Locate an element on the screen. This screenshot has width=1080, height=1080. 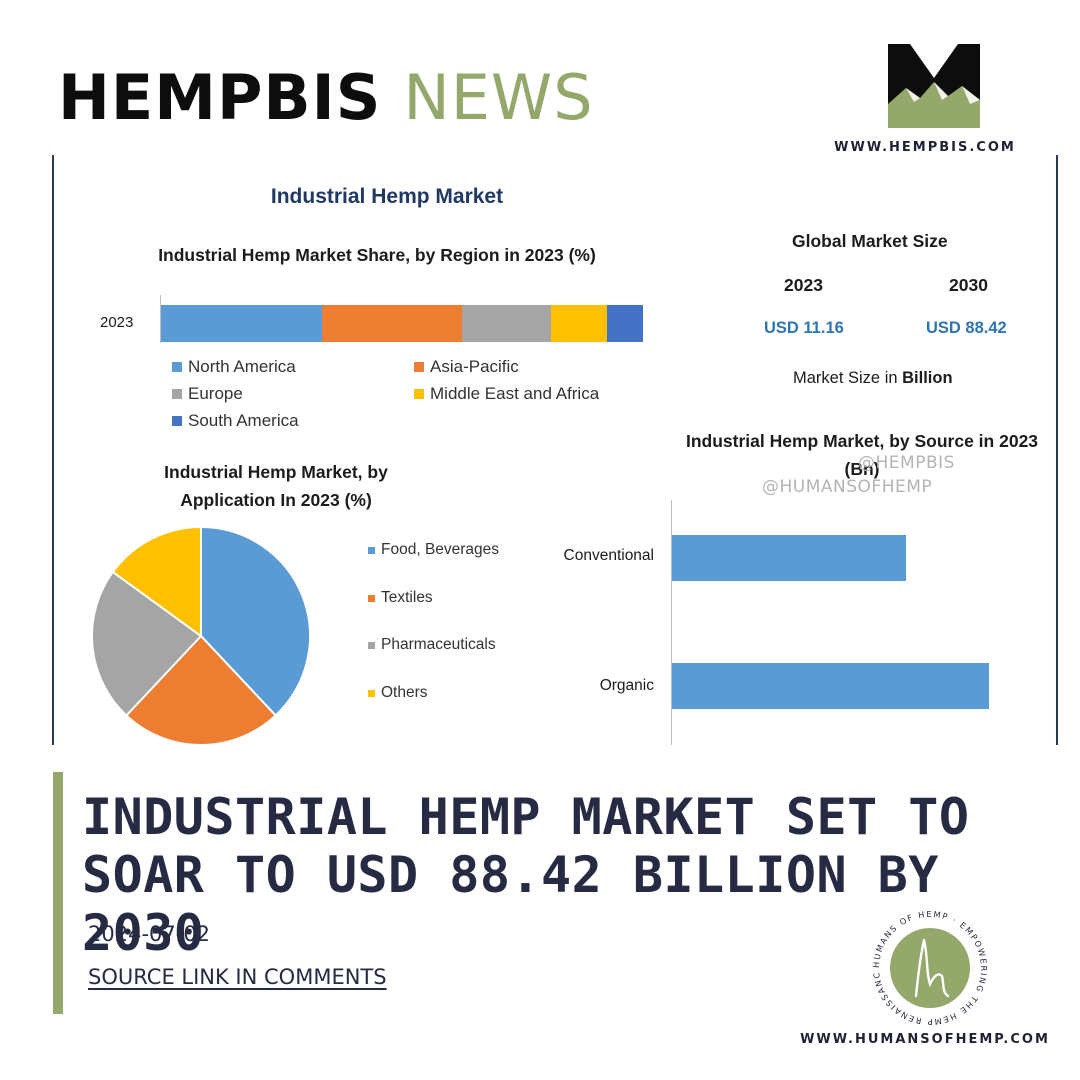
legend-label: Middle East and Africa is located at coordinates (515, 393).